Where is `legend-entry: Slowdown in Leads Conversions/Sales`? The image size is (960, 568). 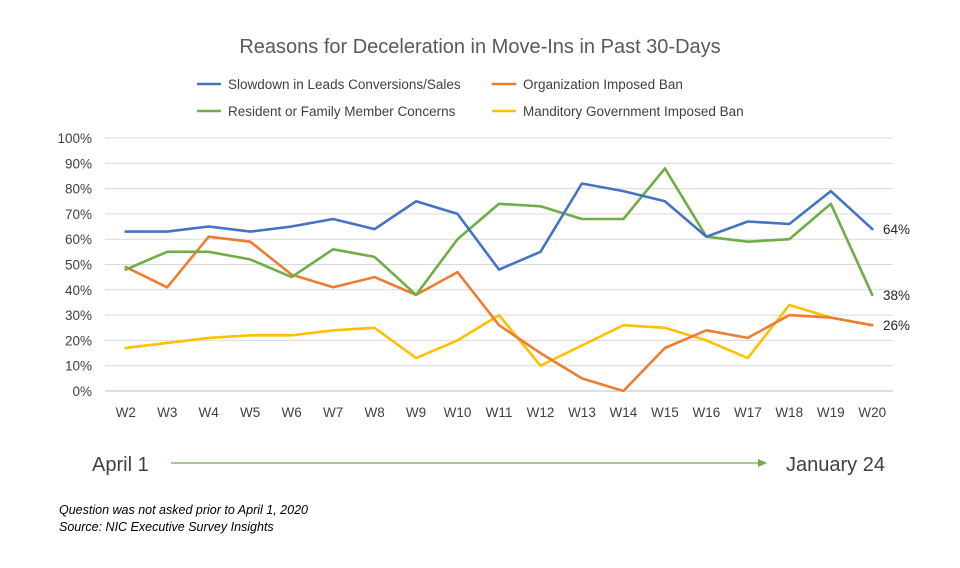
legend-entry: Slowdown in Leads Conversions/Sales is located at coordinates (344, 84).